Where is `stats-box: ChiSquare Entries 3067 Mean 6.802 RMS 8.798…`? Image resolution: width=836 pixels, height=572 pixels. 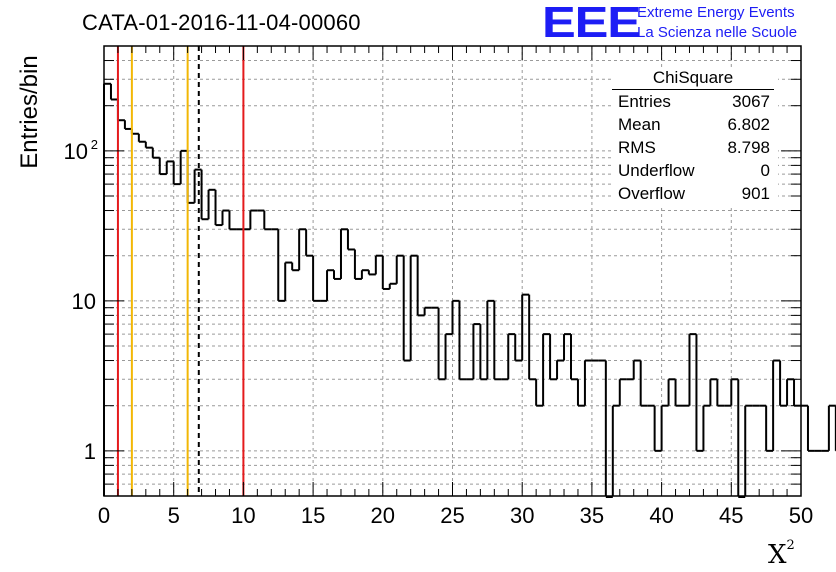
stats-box: ChiSquare Entries 3067 Mean 6.802 RMS 8.798… is located at coordinates (695, 136).